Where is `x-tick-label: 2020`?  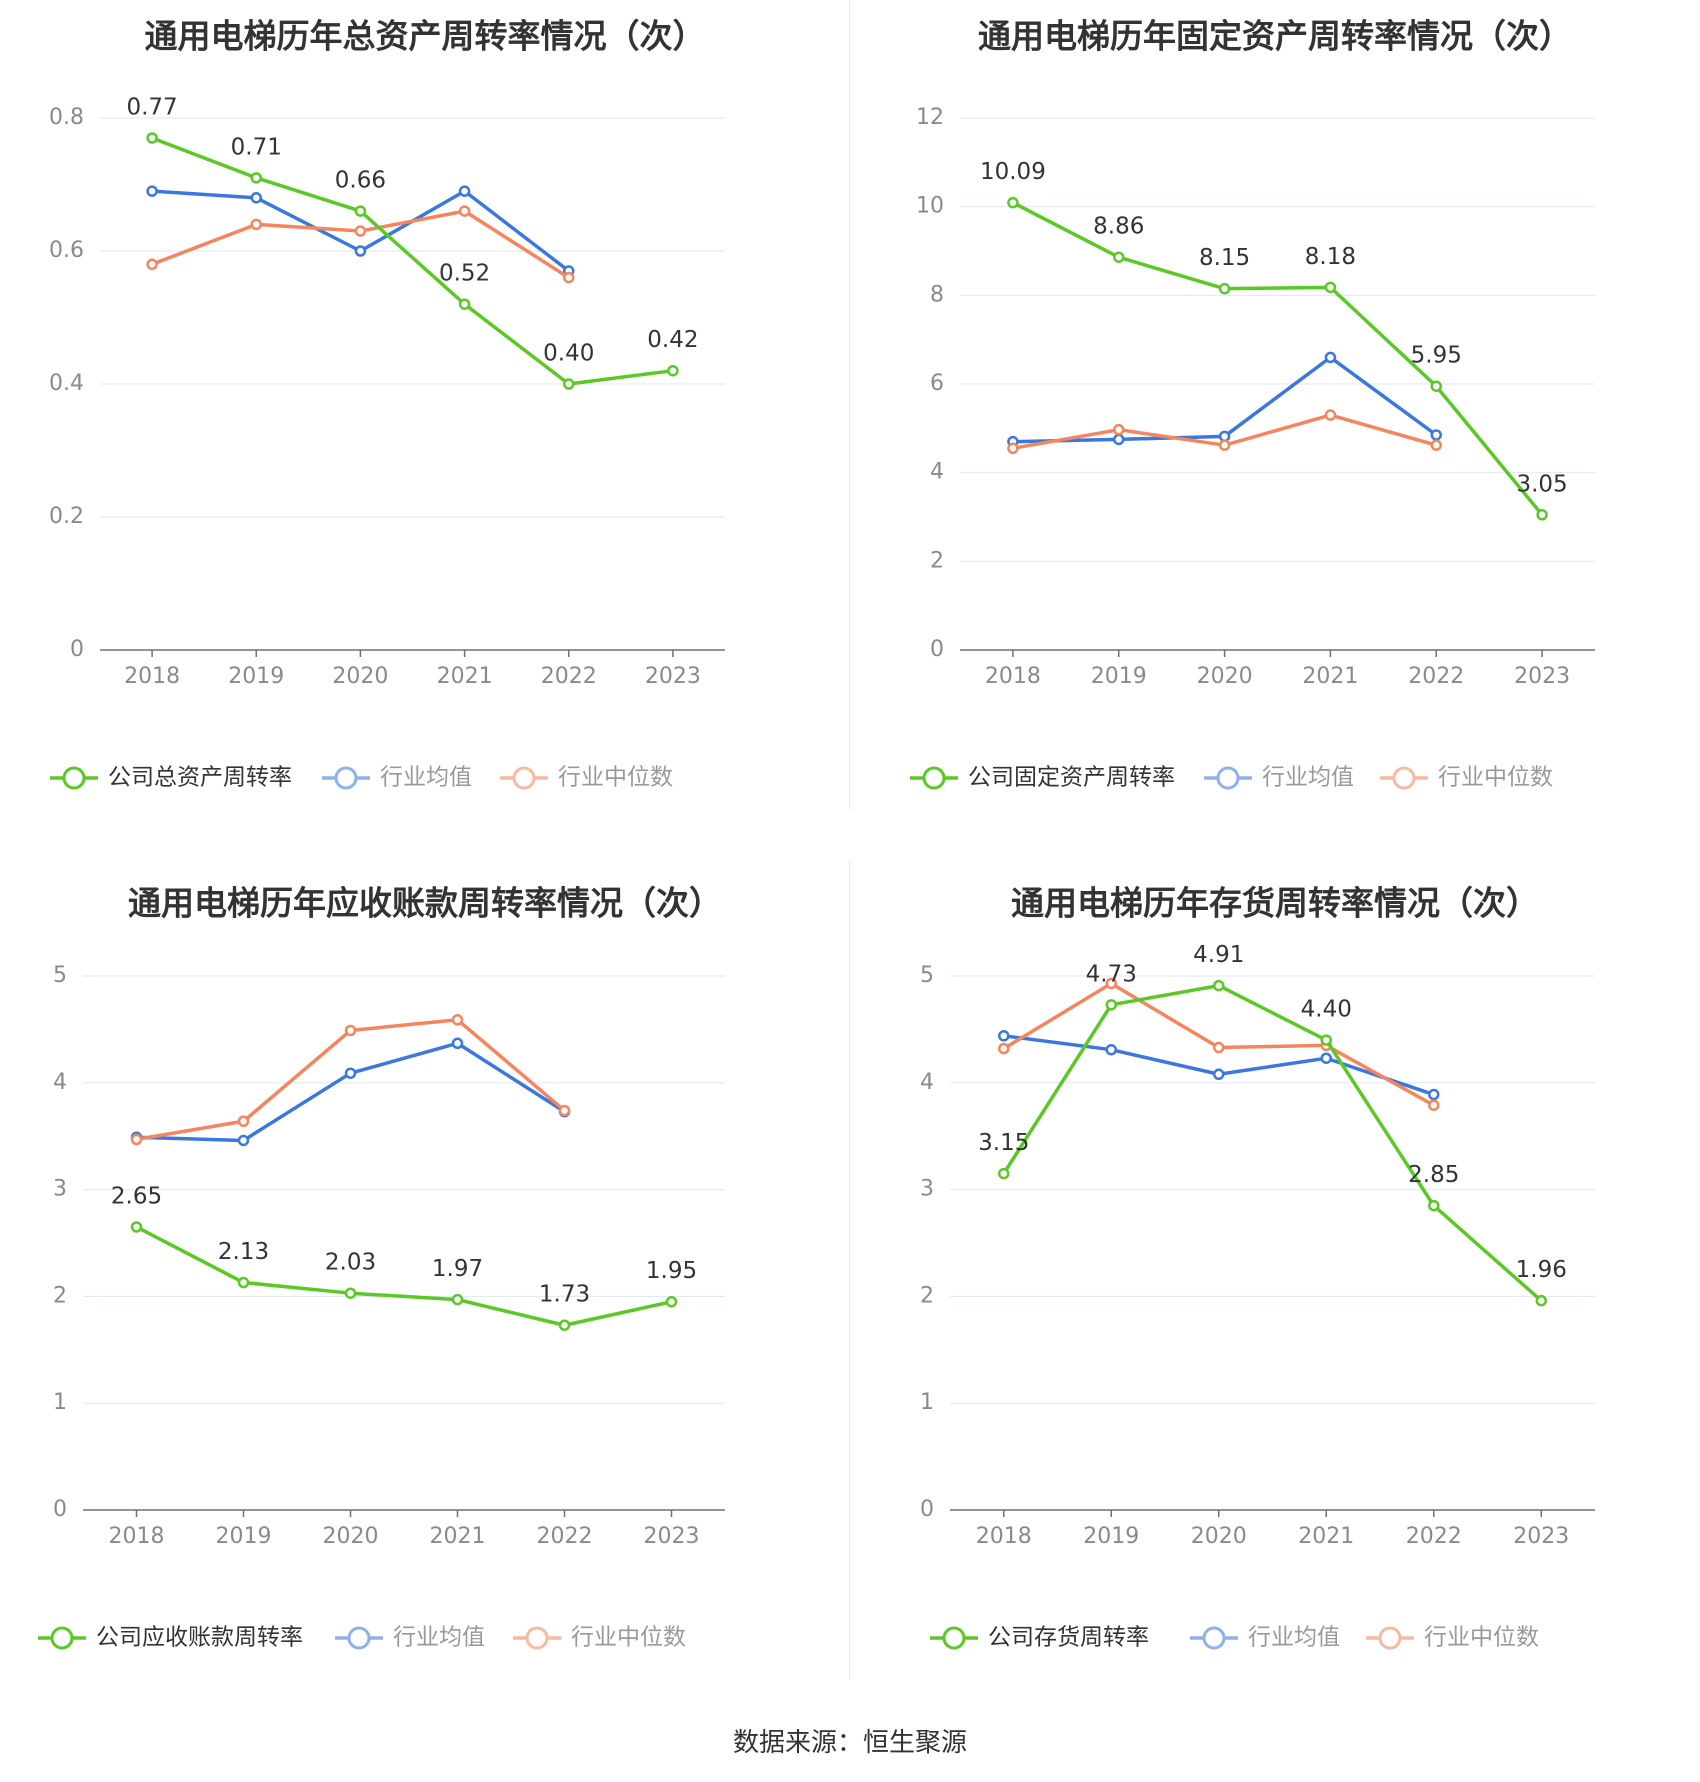
x-tick-label: 2020 is located at coordinates (1219, 1536).